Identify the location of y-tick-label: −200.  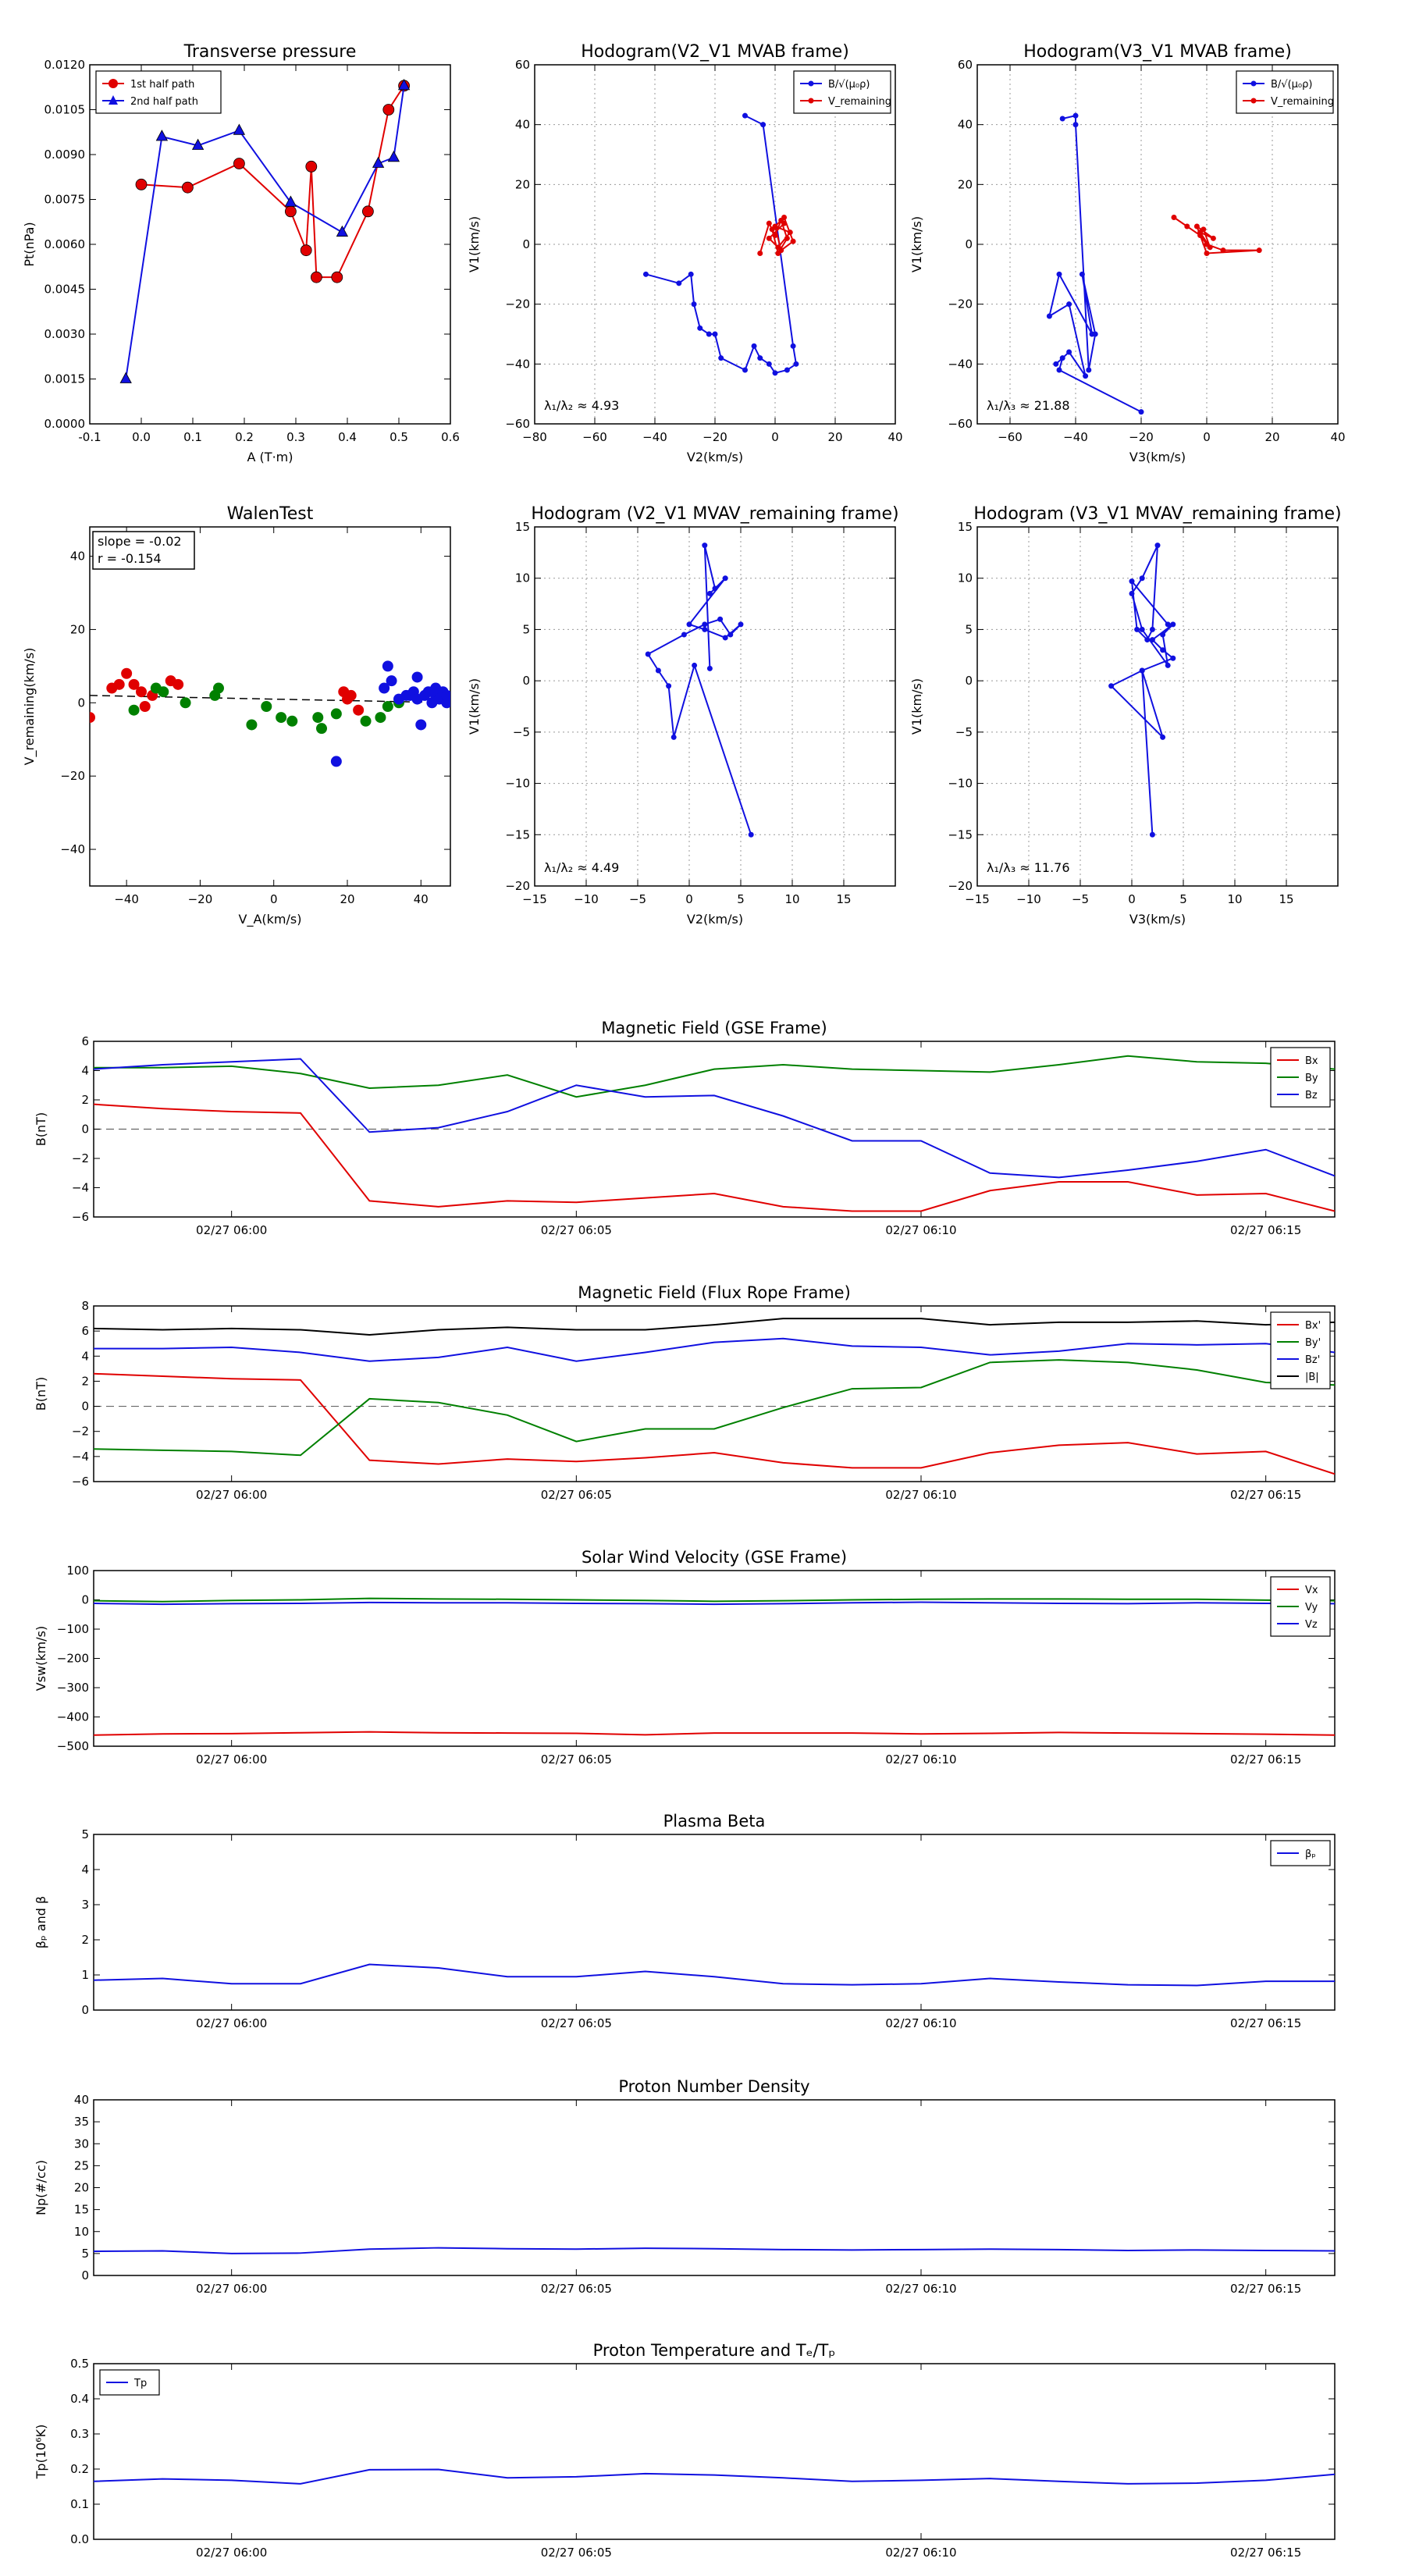
(73, 1659).